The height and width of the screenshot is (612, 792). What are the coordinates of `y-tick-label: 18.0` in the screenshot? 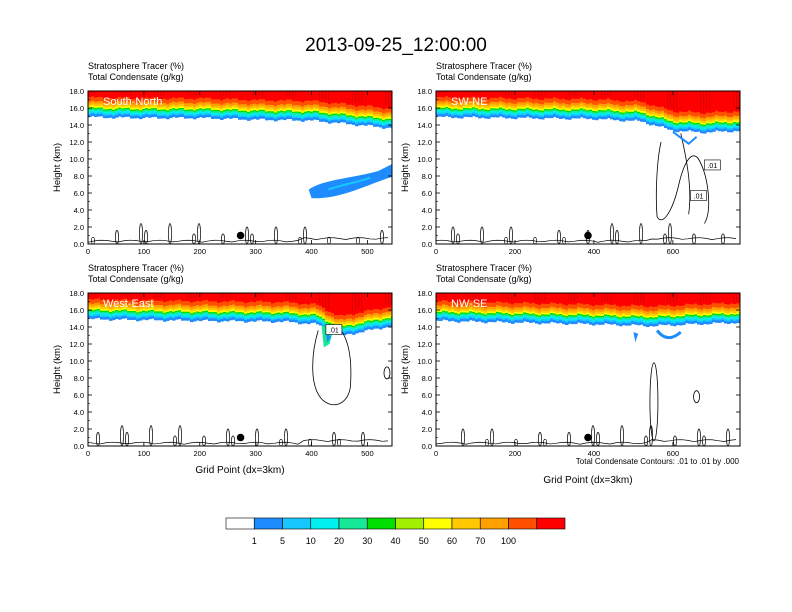 It's located at (76, 293).